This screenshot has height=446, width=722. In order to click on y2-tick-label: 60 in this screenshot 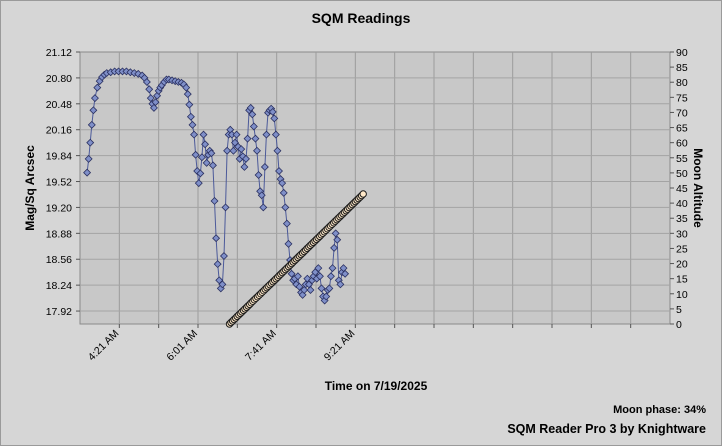, I will do `click(682, 144)`.